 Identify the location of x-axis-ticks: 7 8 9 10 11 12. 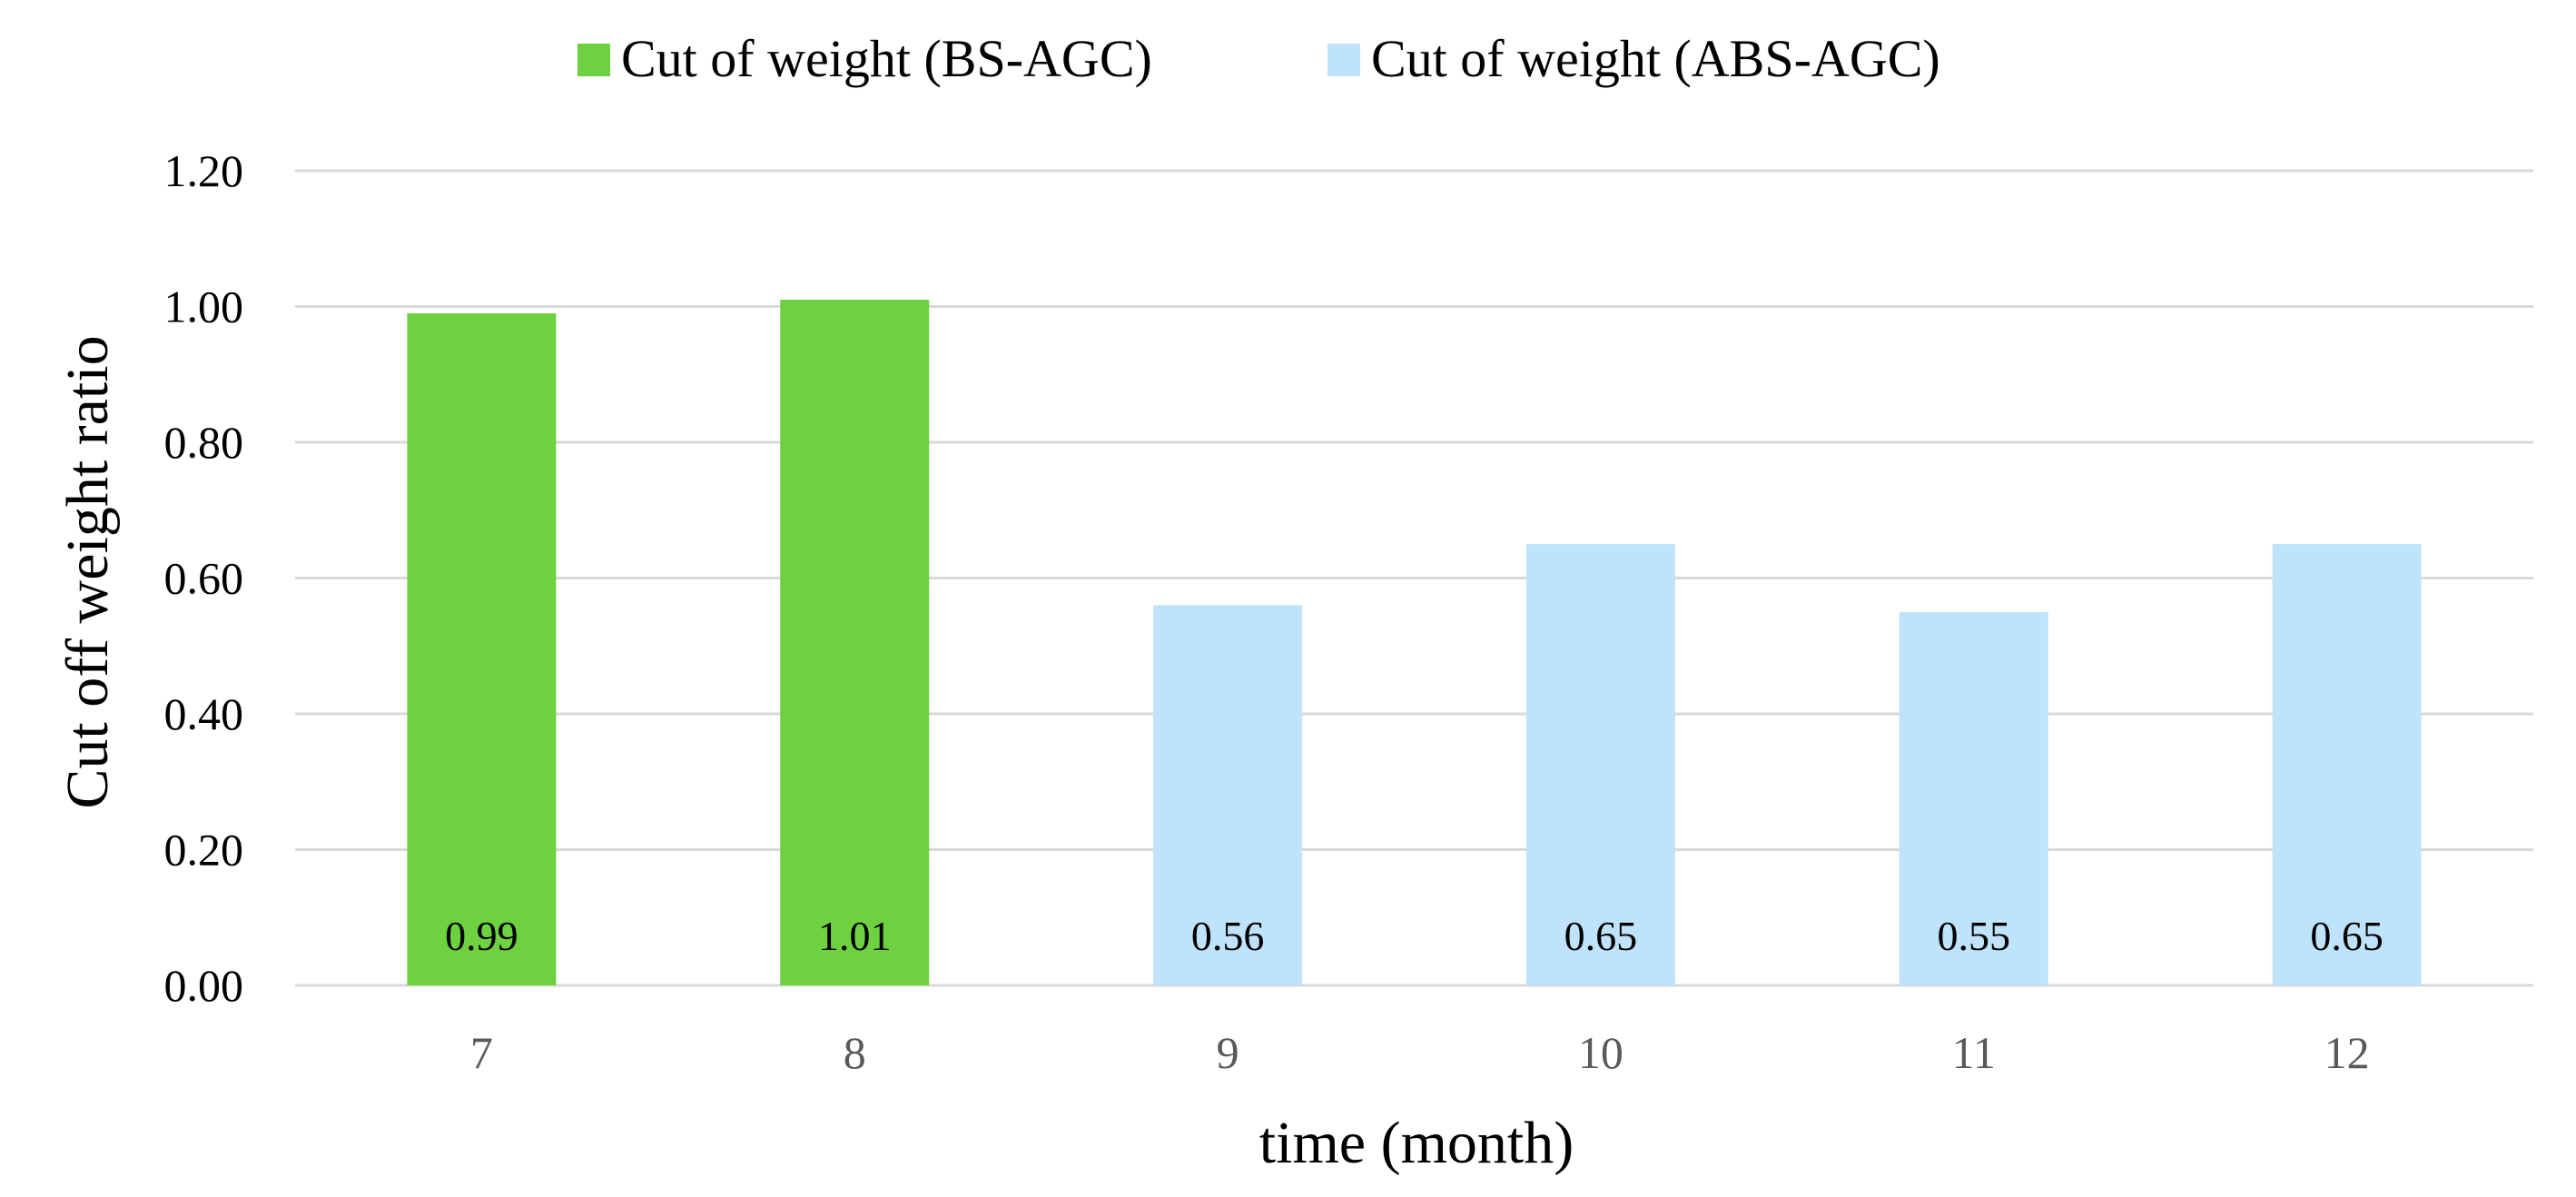
(1420, 1052).